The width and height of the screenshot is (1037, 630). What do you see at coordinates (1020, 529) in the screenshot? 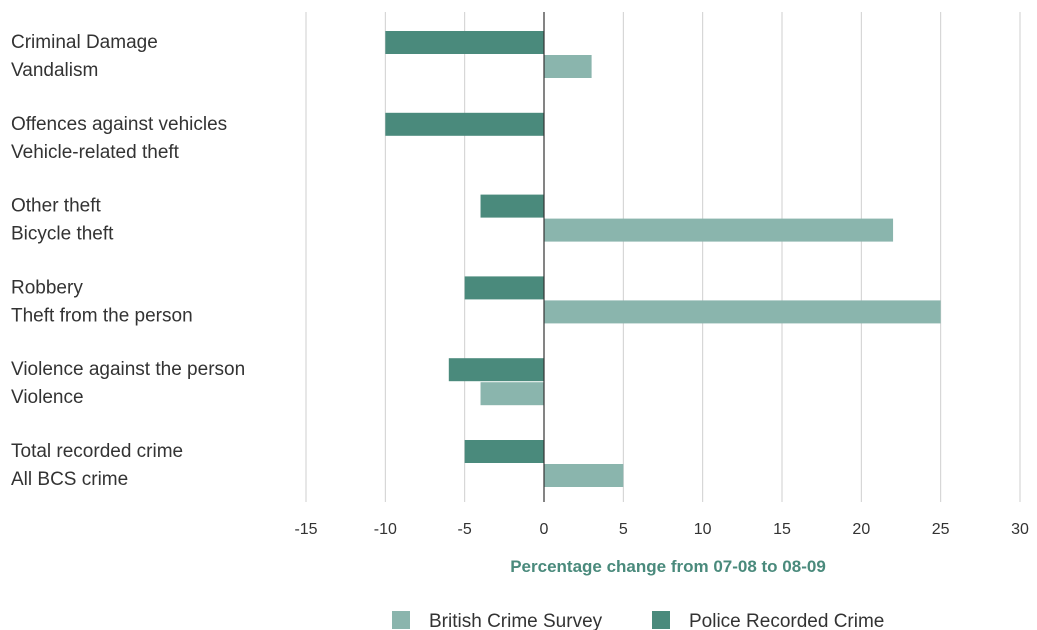
I see `x-tick-label: 30` at bounding box center [1020, 529].